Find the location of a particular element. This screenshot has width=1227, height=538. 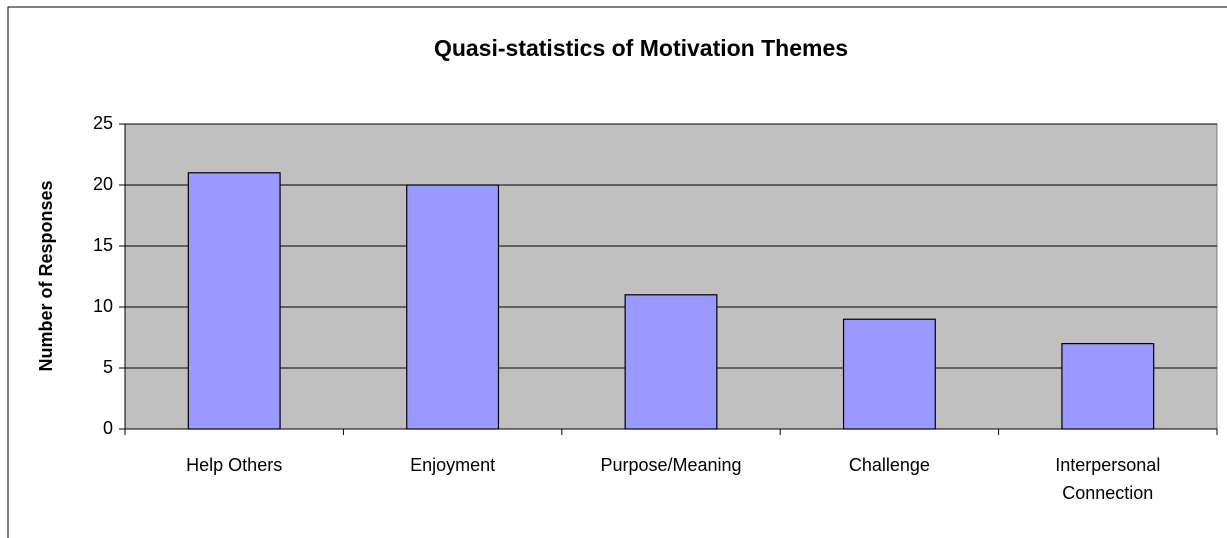

x-tick-label: Interpersonal Connection is located at coordinates (1108, 479).